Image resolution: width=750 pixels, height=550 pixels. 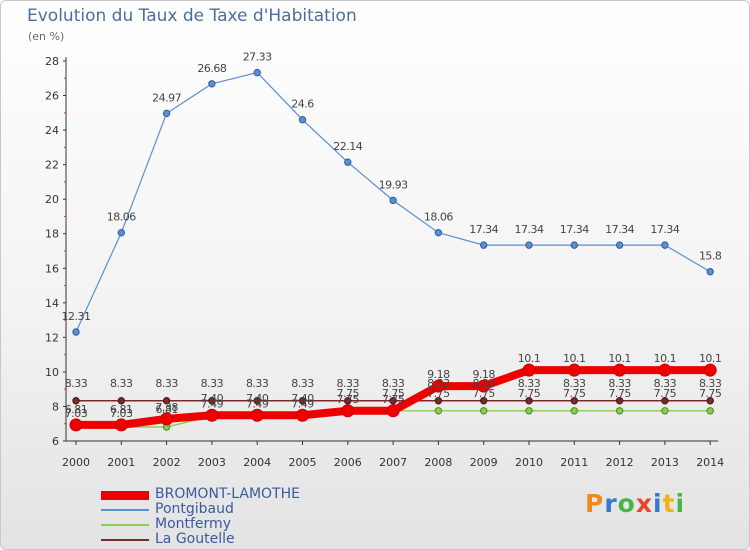 What do you see at coordinates (680, 503) in the screenshot?
I see `logo-letter: i` at bounding box center [680, 503].